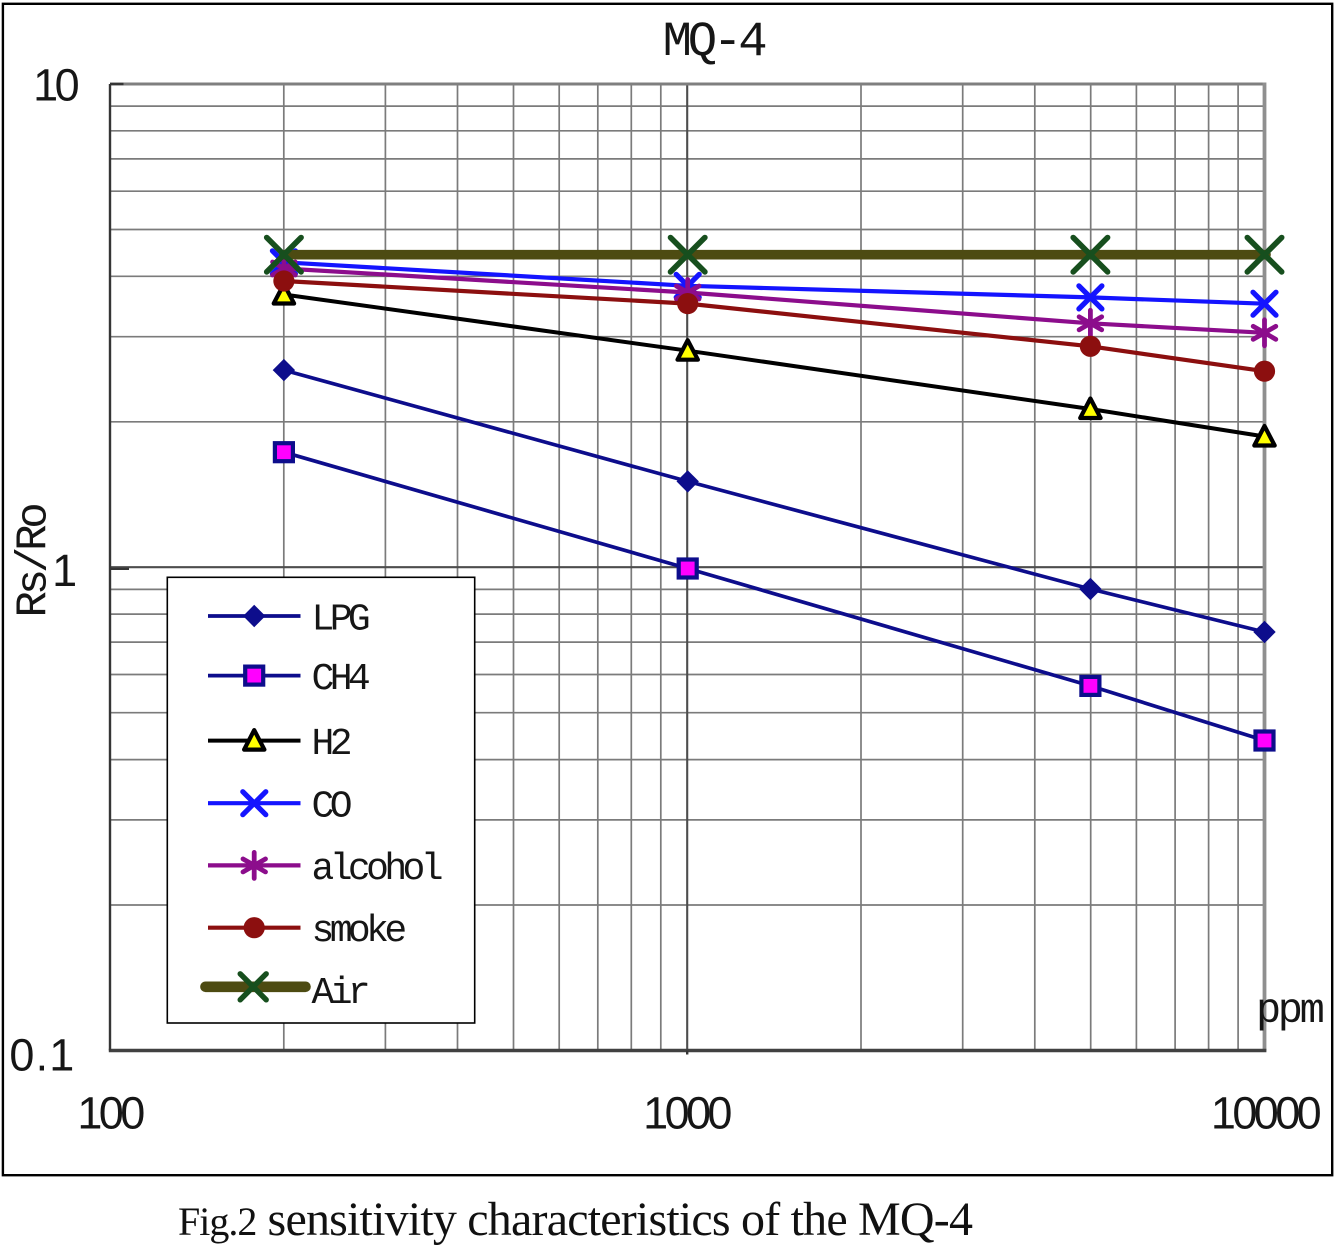 Image resolution: width=1343 pixels, height=1250 pixels. What do you see at coordinates (42, 1054) in the screenshot?
I see `svg-text: 0.1` at bounding box center [42, 1054].